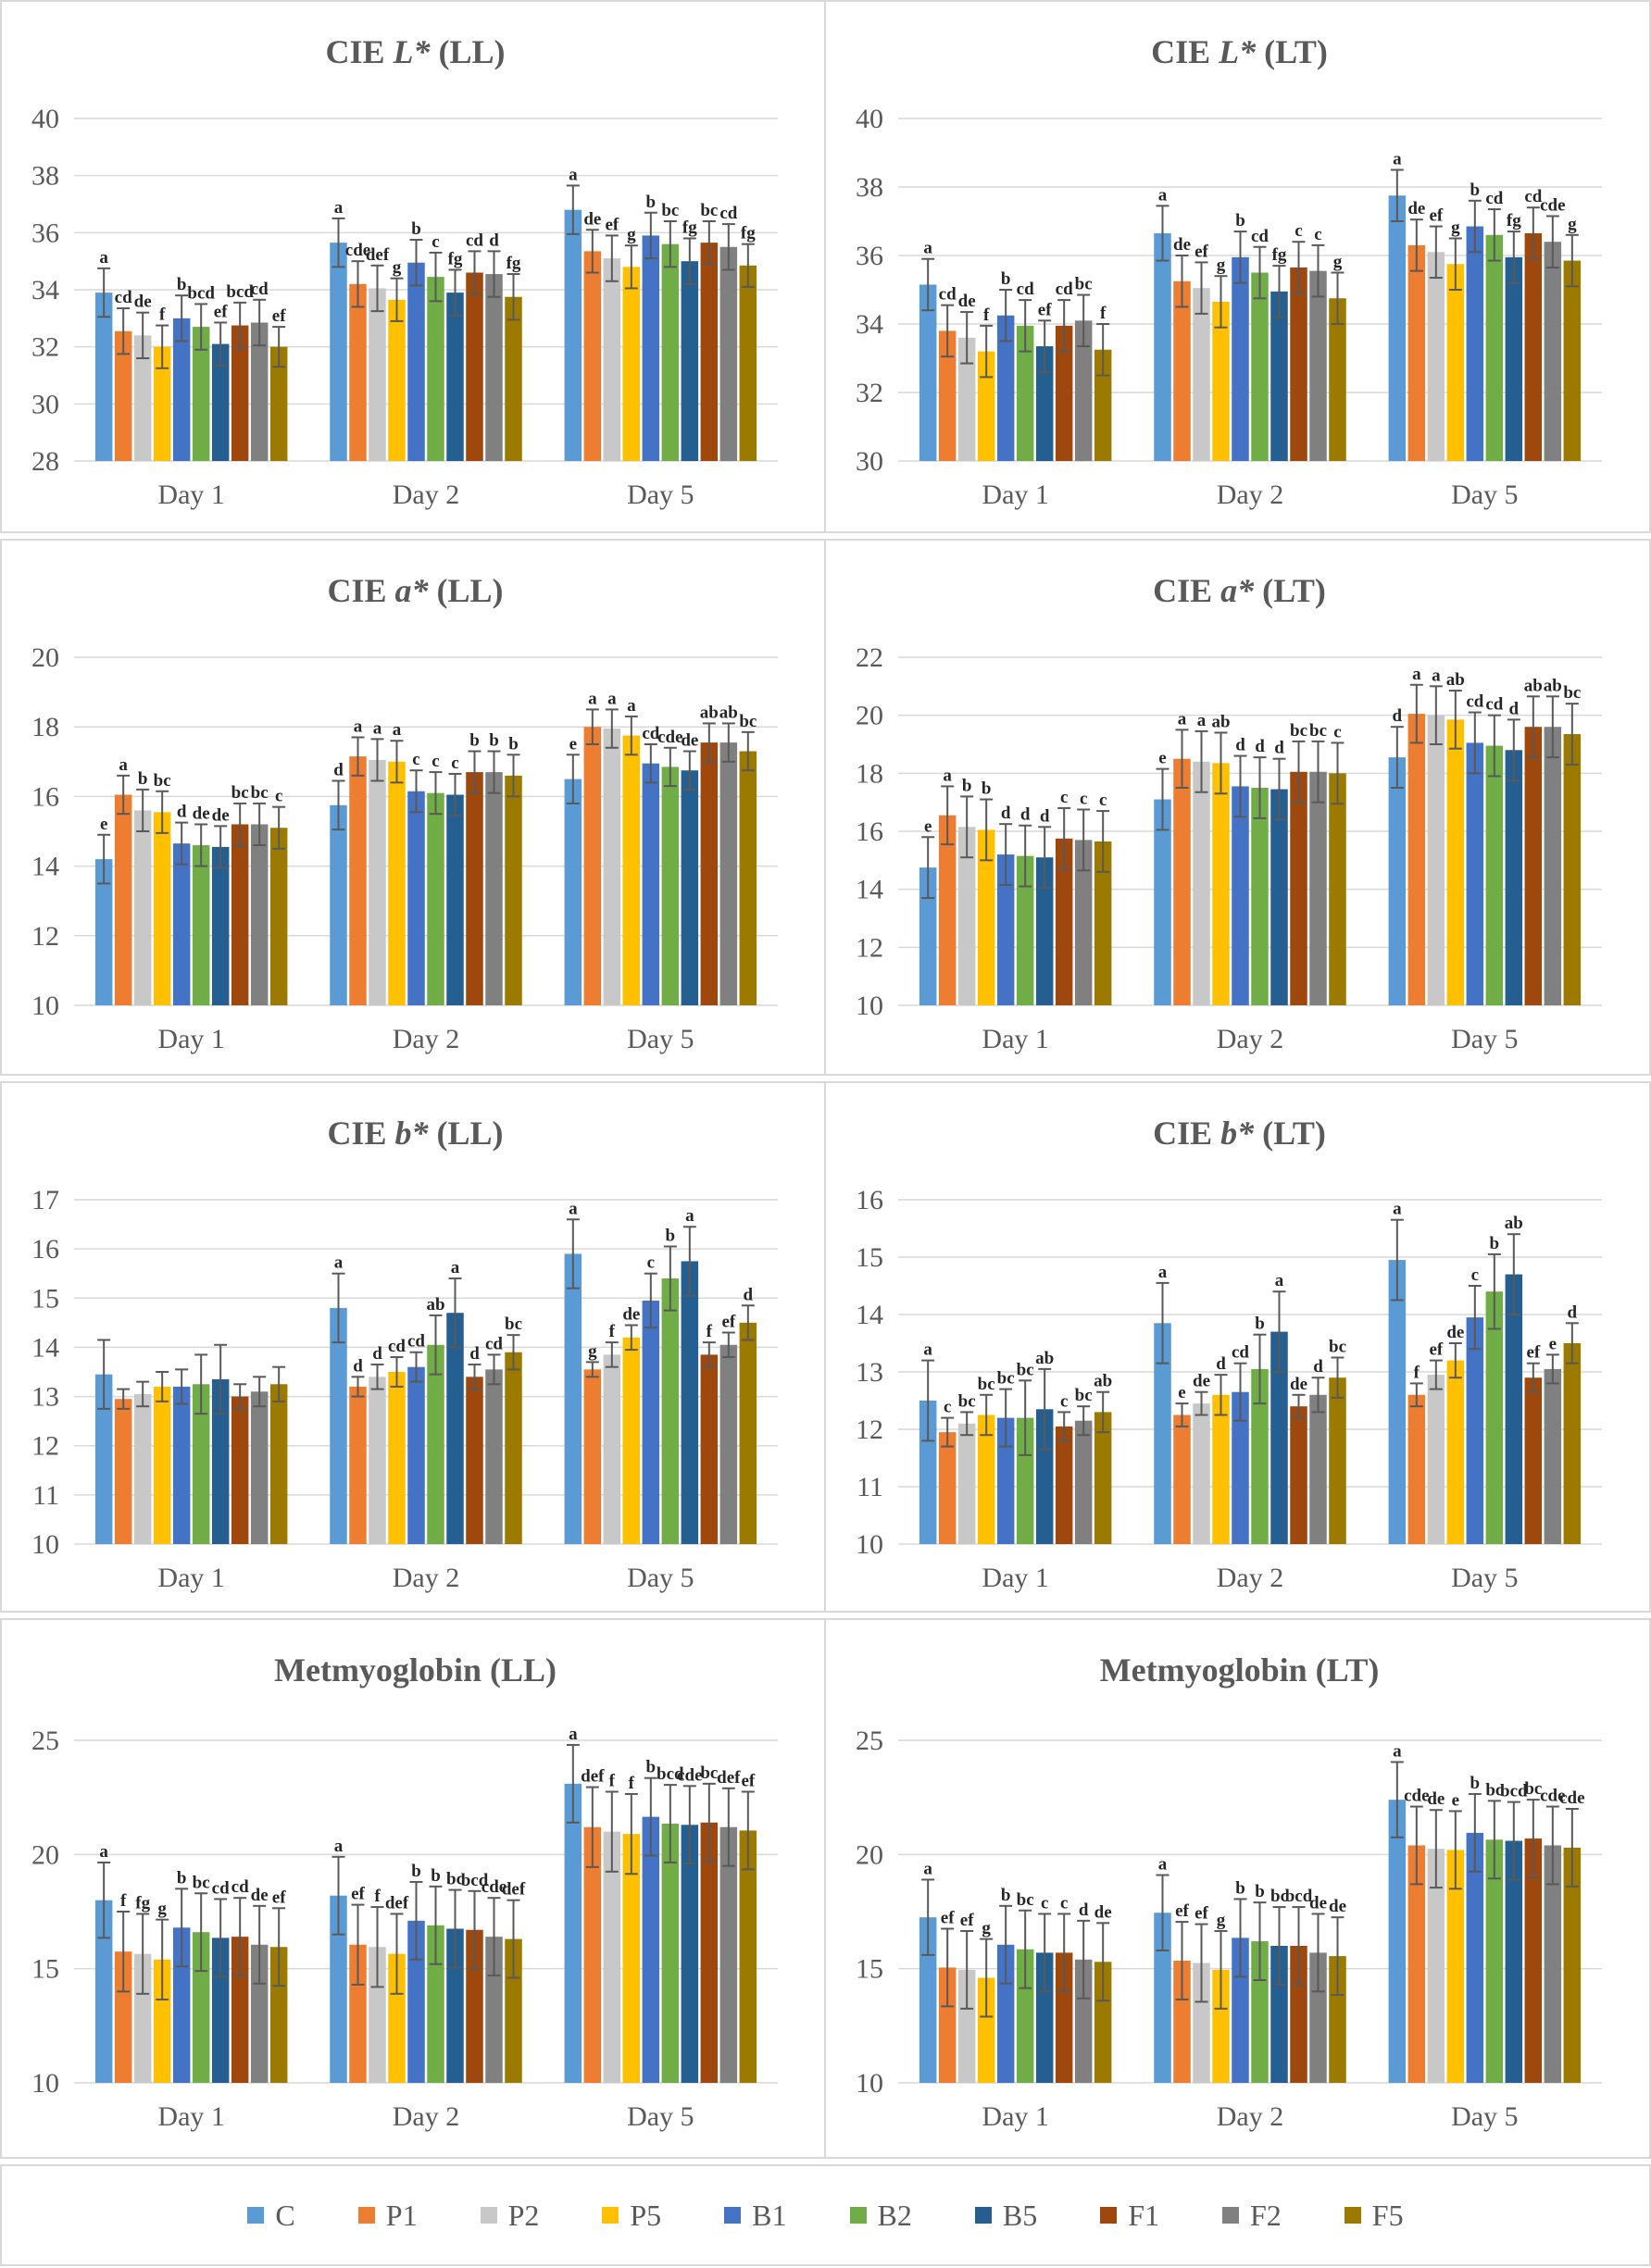 The image size is (1651, 2268). Describe the element at coordinates (1182, 1392) in the screenshot. I see `significance-label: e` at that location.